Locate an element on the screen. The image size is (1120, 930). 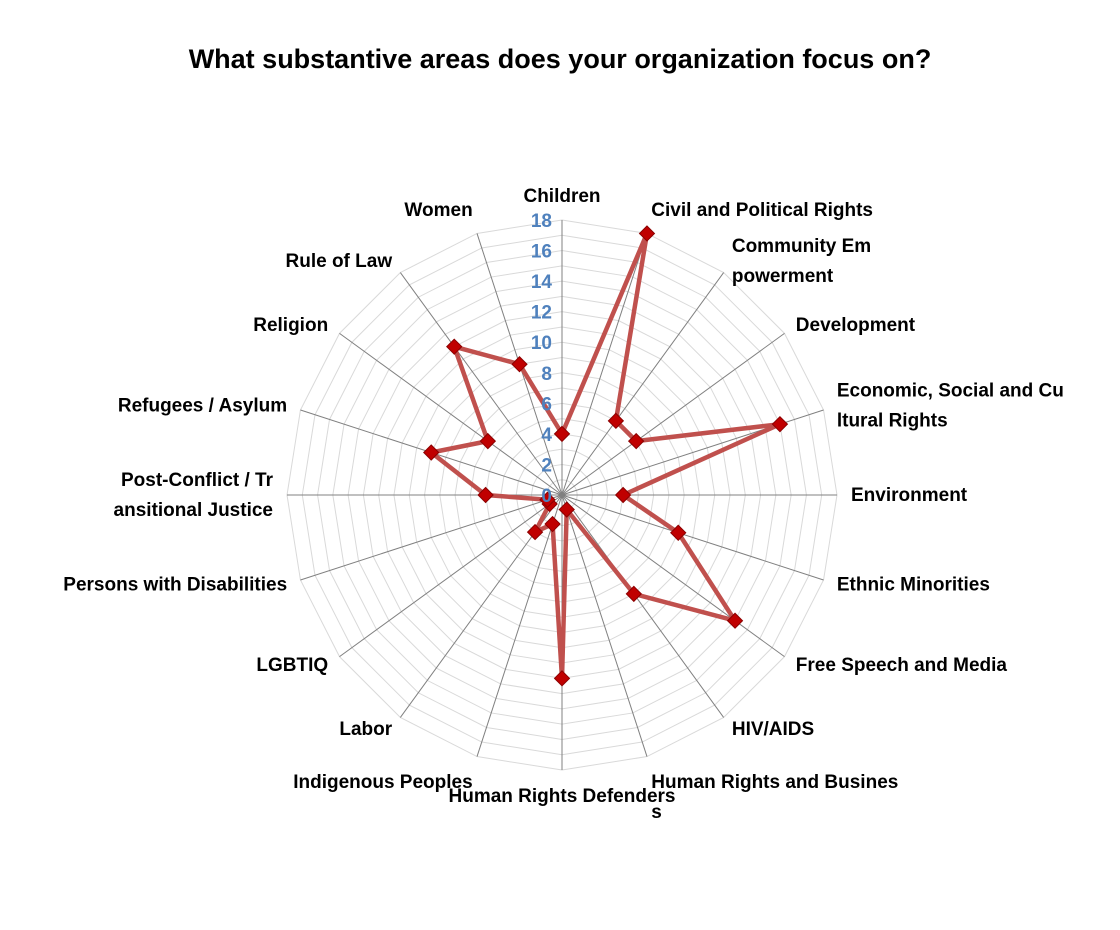
tick-labels: 0 2 4 6 8 10 12 14 16 18 is located at coordinates (542, 359).